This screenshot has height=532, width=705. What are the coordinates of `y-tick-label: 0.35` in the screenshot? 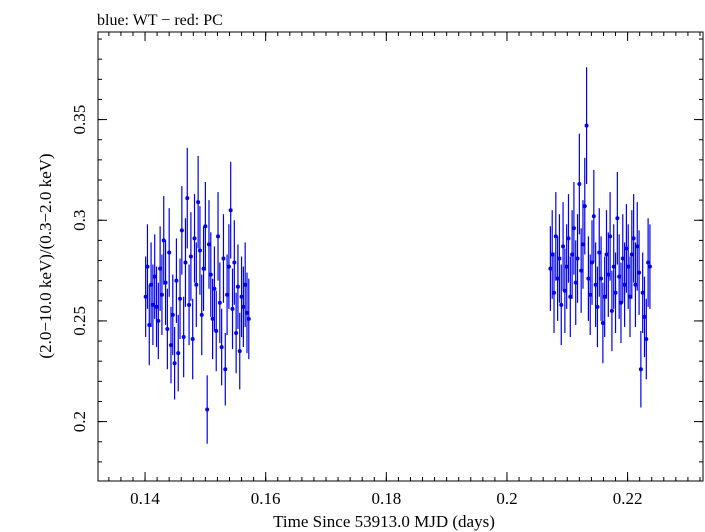 It's located at (79, 120).